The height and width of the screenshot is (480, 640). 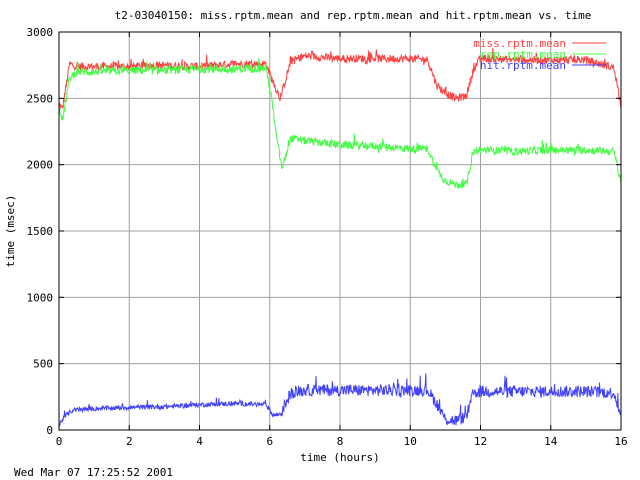 What do you see at coordinates (40, 32) in the screenshot?
I see `y-tick-label: 3000` at bounding box center [40, 32].